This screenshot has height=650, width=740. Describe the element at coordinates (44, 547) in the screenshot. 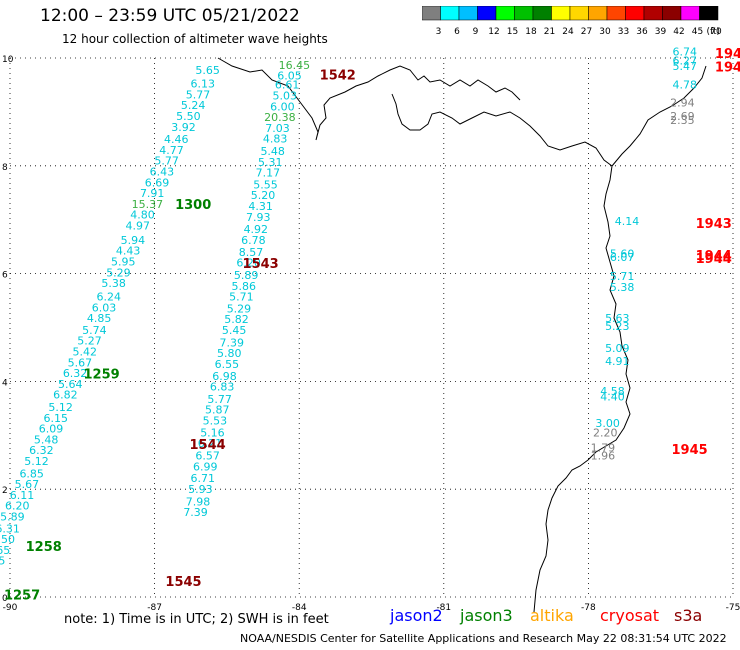

I see `pass-time-label: 1258` at that location.